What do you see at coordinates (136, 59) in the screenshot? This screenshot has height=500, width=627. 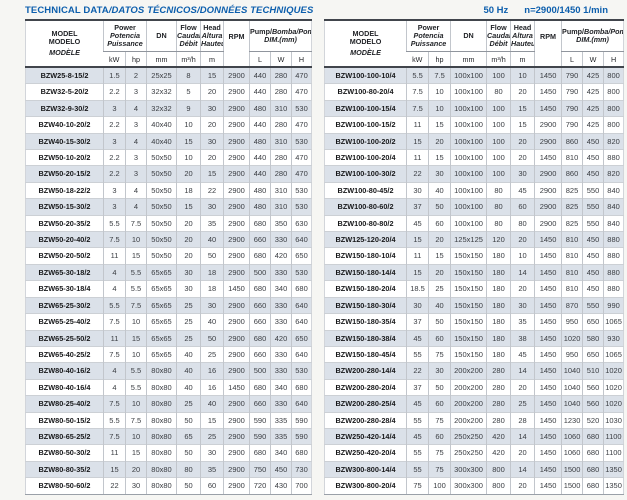 I see `unit-hp: hp` at bounding box center [136, 59].